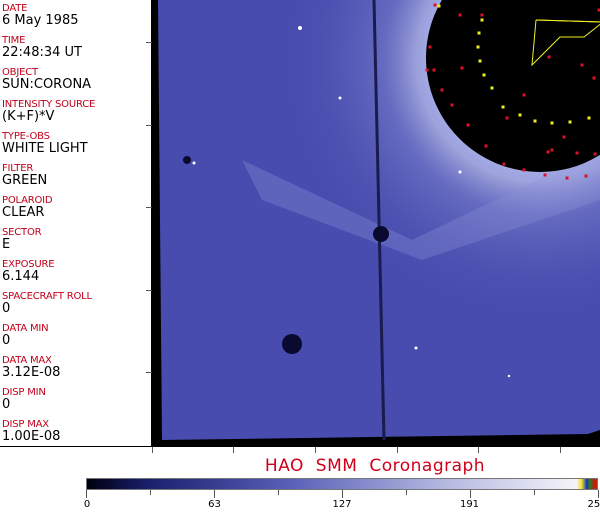 This screenshot has width=600, height=512. I want to click on field-label: SPACECRAFT ROLL, so click(47, 296).